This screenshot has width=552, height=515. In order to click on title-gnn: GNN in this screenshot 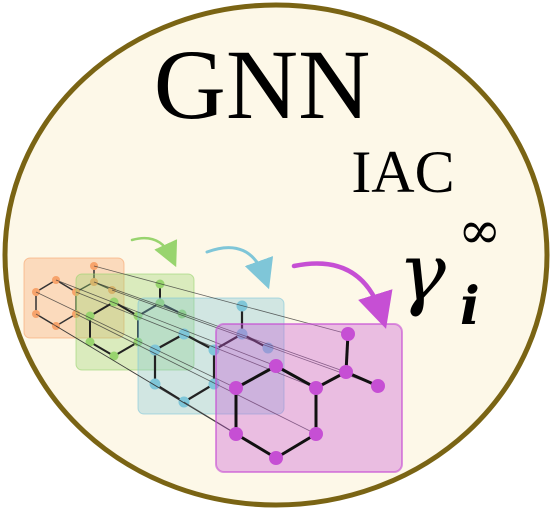, I will do `click(262, 84)`.